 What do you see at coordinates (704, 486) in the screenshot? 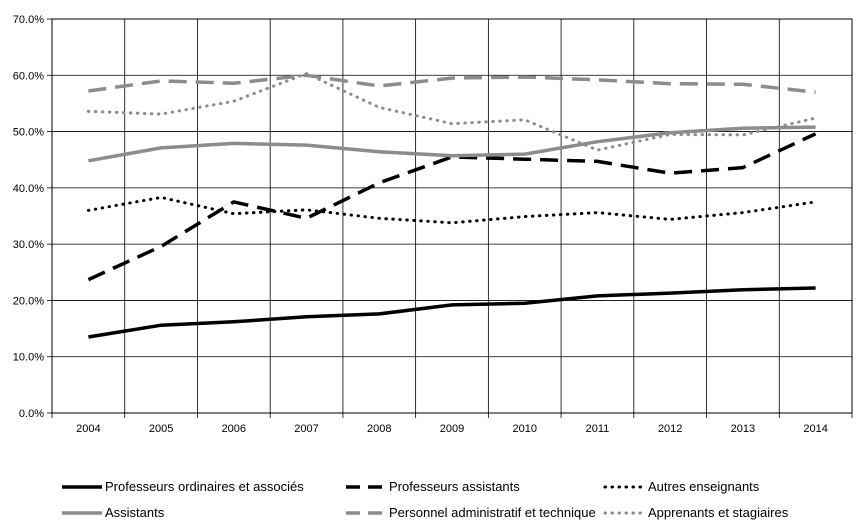
I see `legend-label: Autres enseignants` at bounding box center [704, 486].